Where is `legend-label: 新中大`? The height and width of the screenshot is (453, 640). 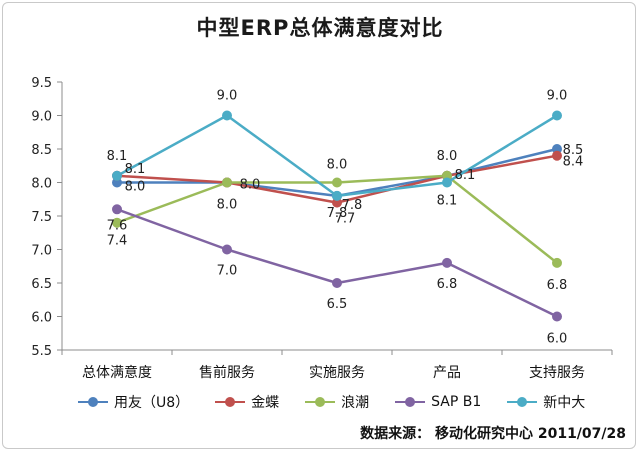 legend-label: 新中大 is located at coordinates (564, 403).